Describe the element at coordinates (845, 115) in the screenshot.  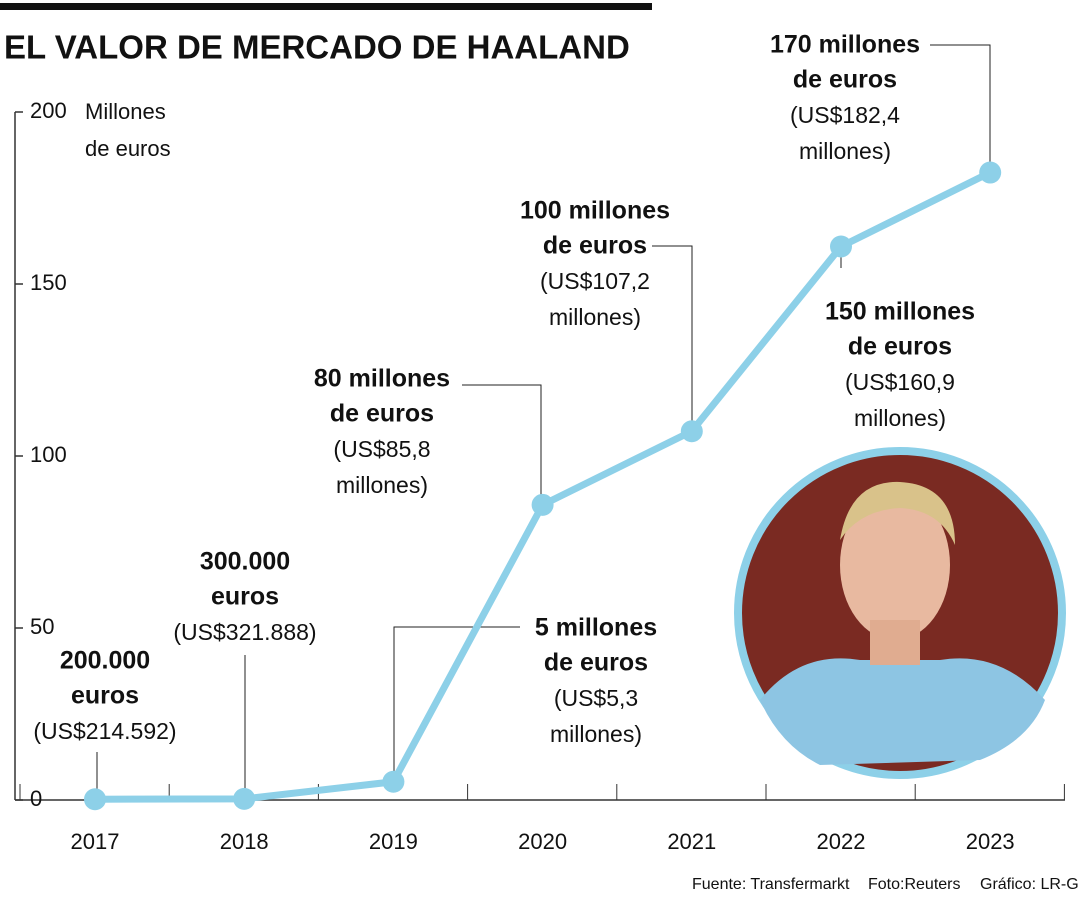
I see `annotation-detail: (US$182,4` at that location.